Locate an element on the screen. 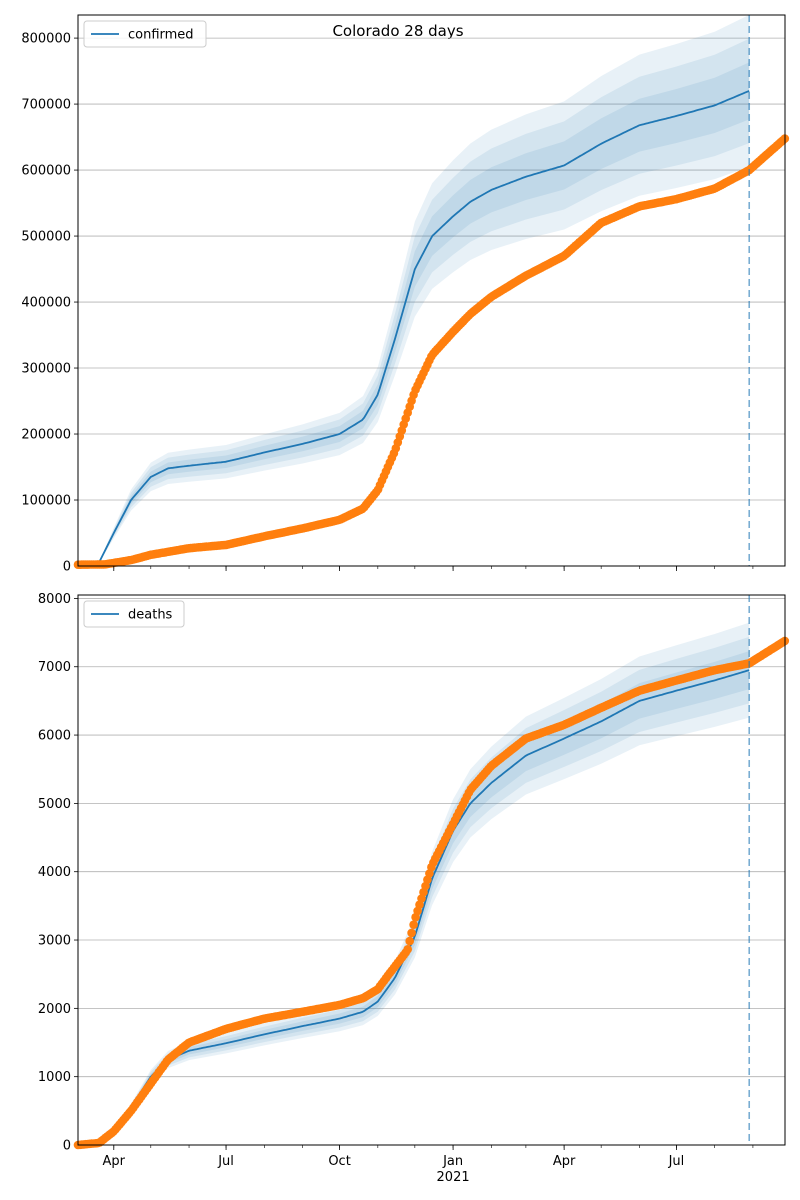 This screenshot has width=800, height=1200. legend: confirmed is located at coordinates (145, 34).